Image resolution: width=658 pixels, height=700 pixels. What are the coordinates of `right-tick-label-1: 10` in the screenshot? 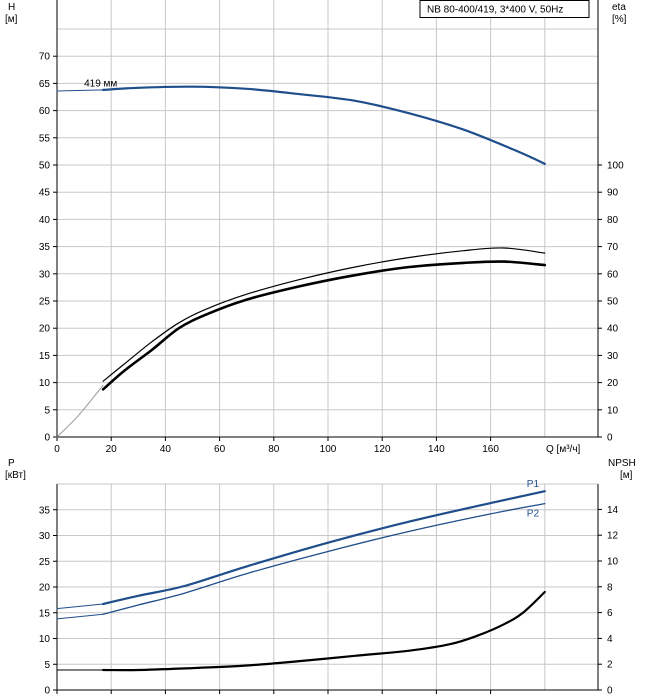 It's located at (613, 410).